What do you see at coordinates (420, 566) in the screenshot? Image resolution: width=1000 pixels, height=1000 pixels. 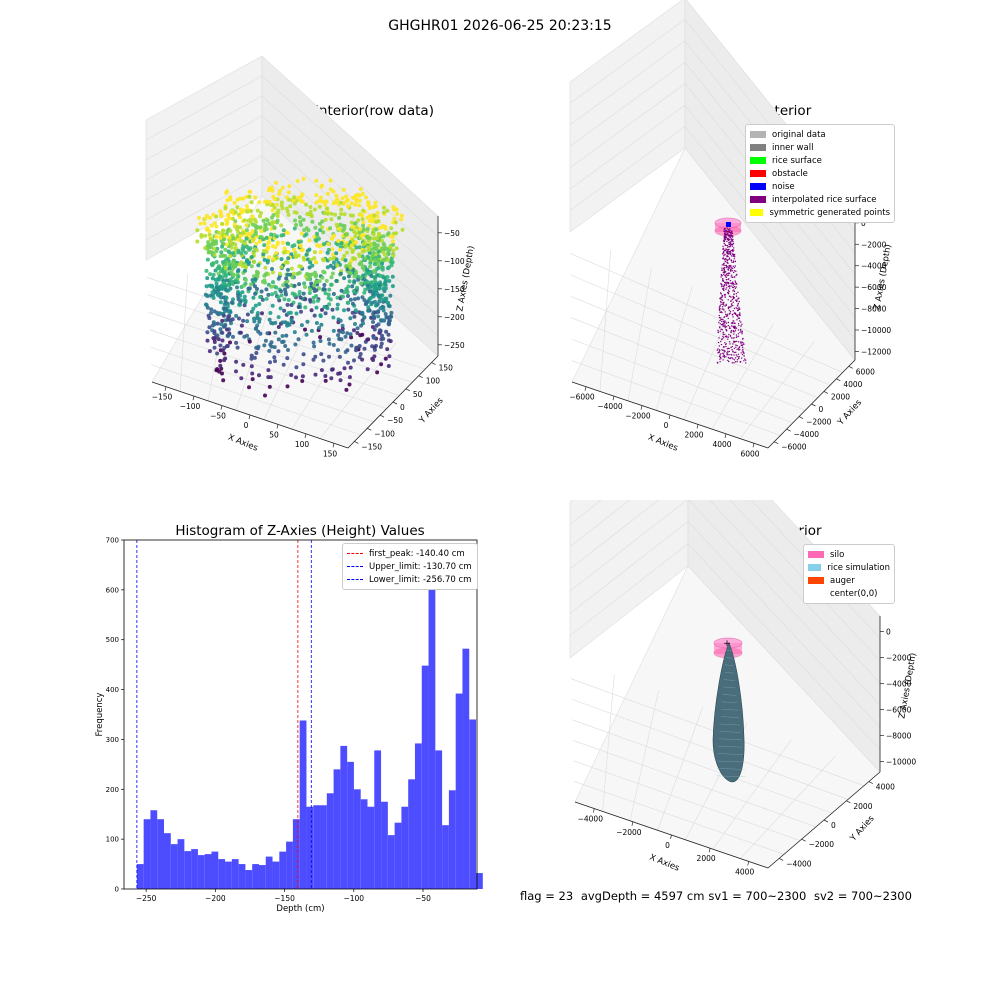 I see `legend-label: Upper_limit: -130.70 cm` at bounding box center [420, 566].